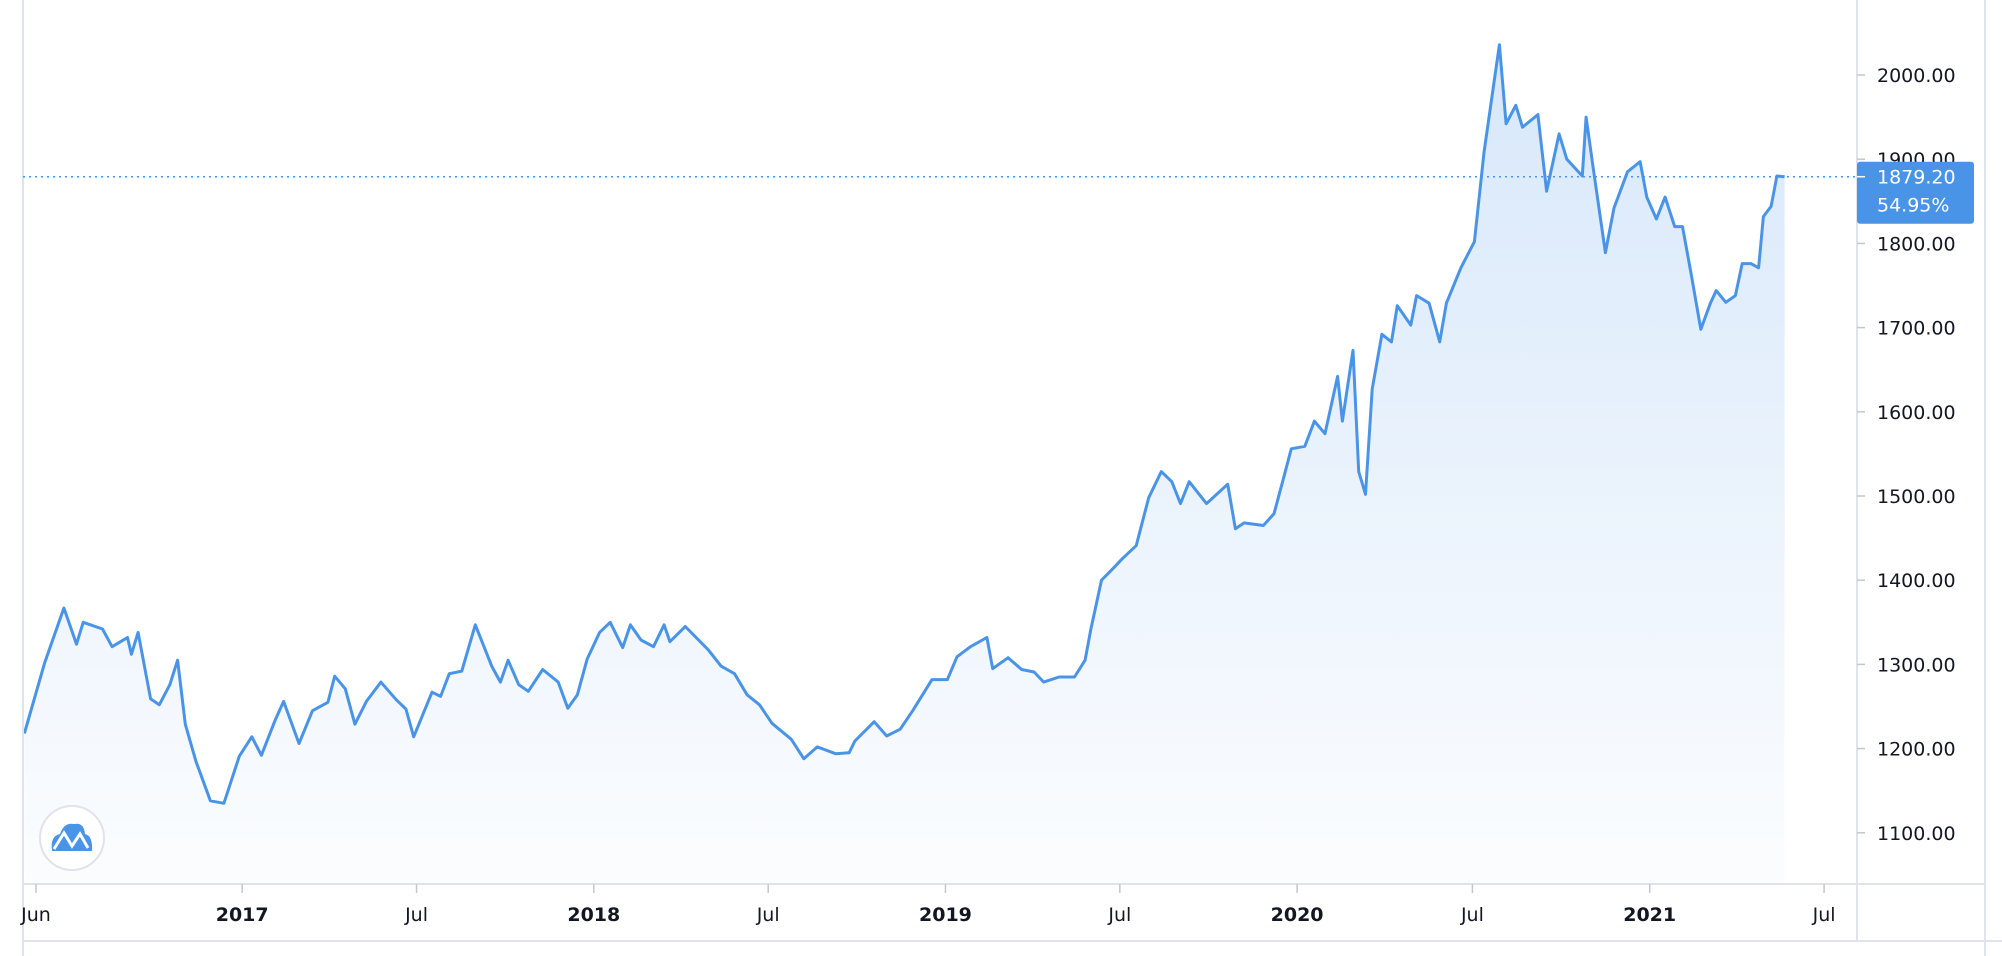 This screenshot has width=2002, height=956. What do you see at coordinates (1916, 834) in the screenshot?
I see `y-tick-label: 1100.00` at bounding box center [1916, 834].